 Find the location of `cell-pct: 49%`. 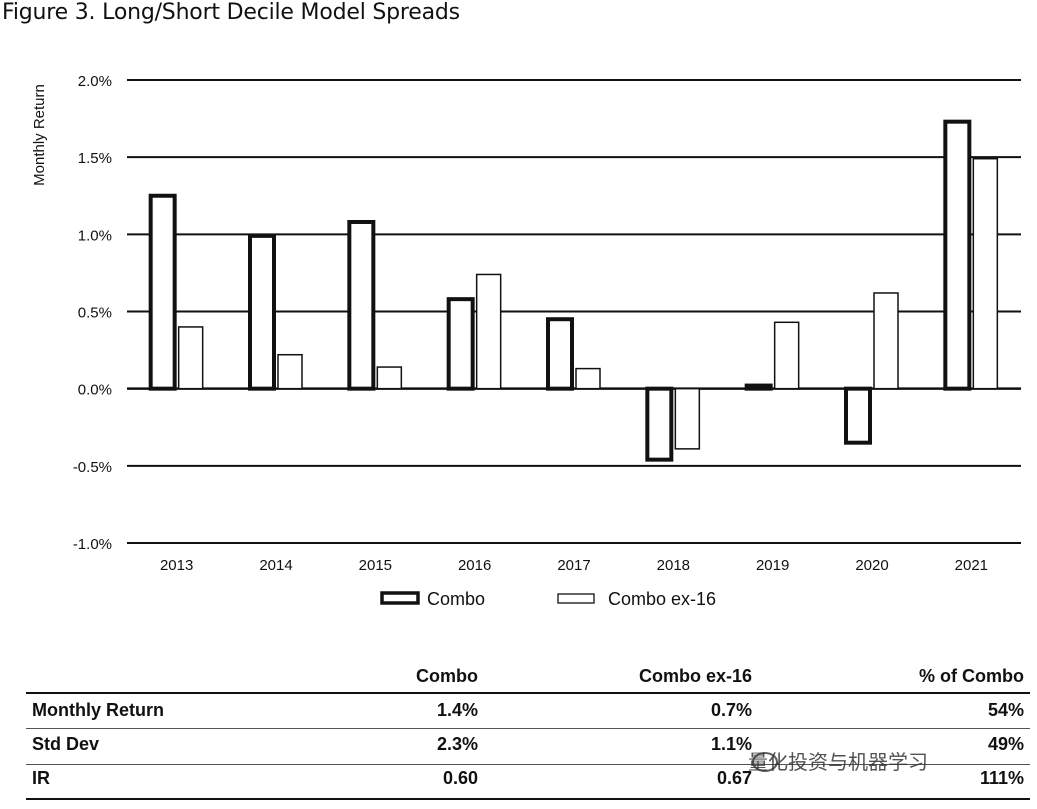

cell-pct: 49% is located at coordinates (1005, 744).